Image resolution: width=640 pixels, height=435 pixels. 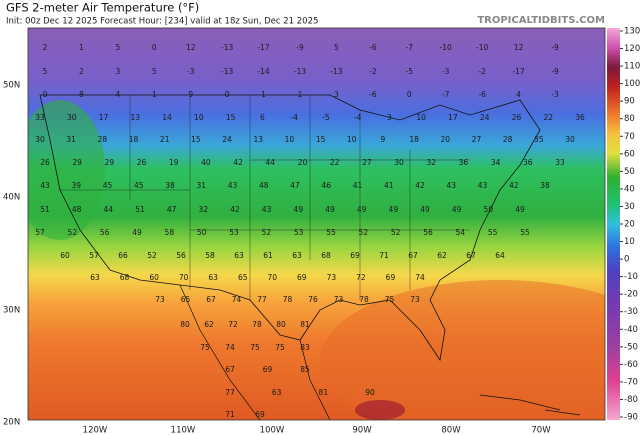 What do you see at coordinates (40, 117) in the screenshot?
I see `temperature-label: 33` at bounding box center [40, 117].